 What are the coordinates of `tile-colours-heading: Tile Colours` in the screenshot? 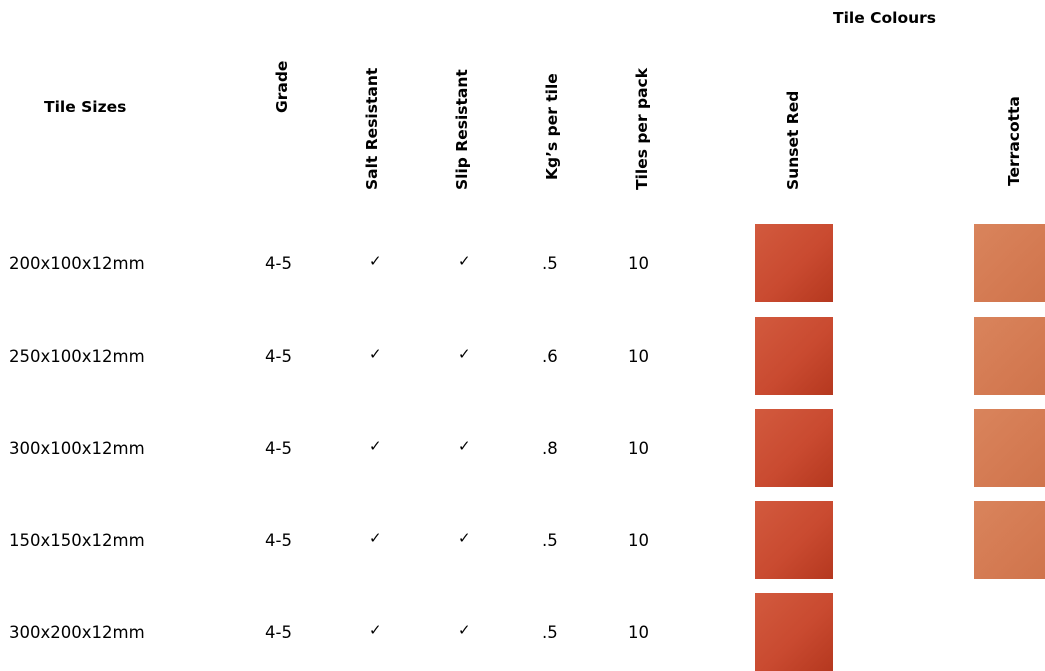 It's located at (884, 18).